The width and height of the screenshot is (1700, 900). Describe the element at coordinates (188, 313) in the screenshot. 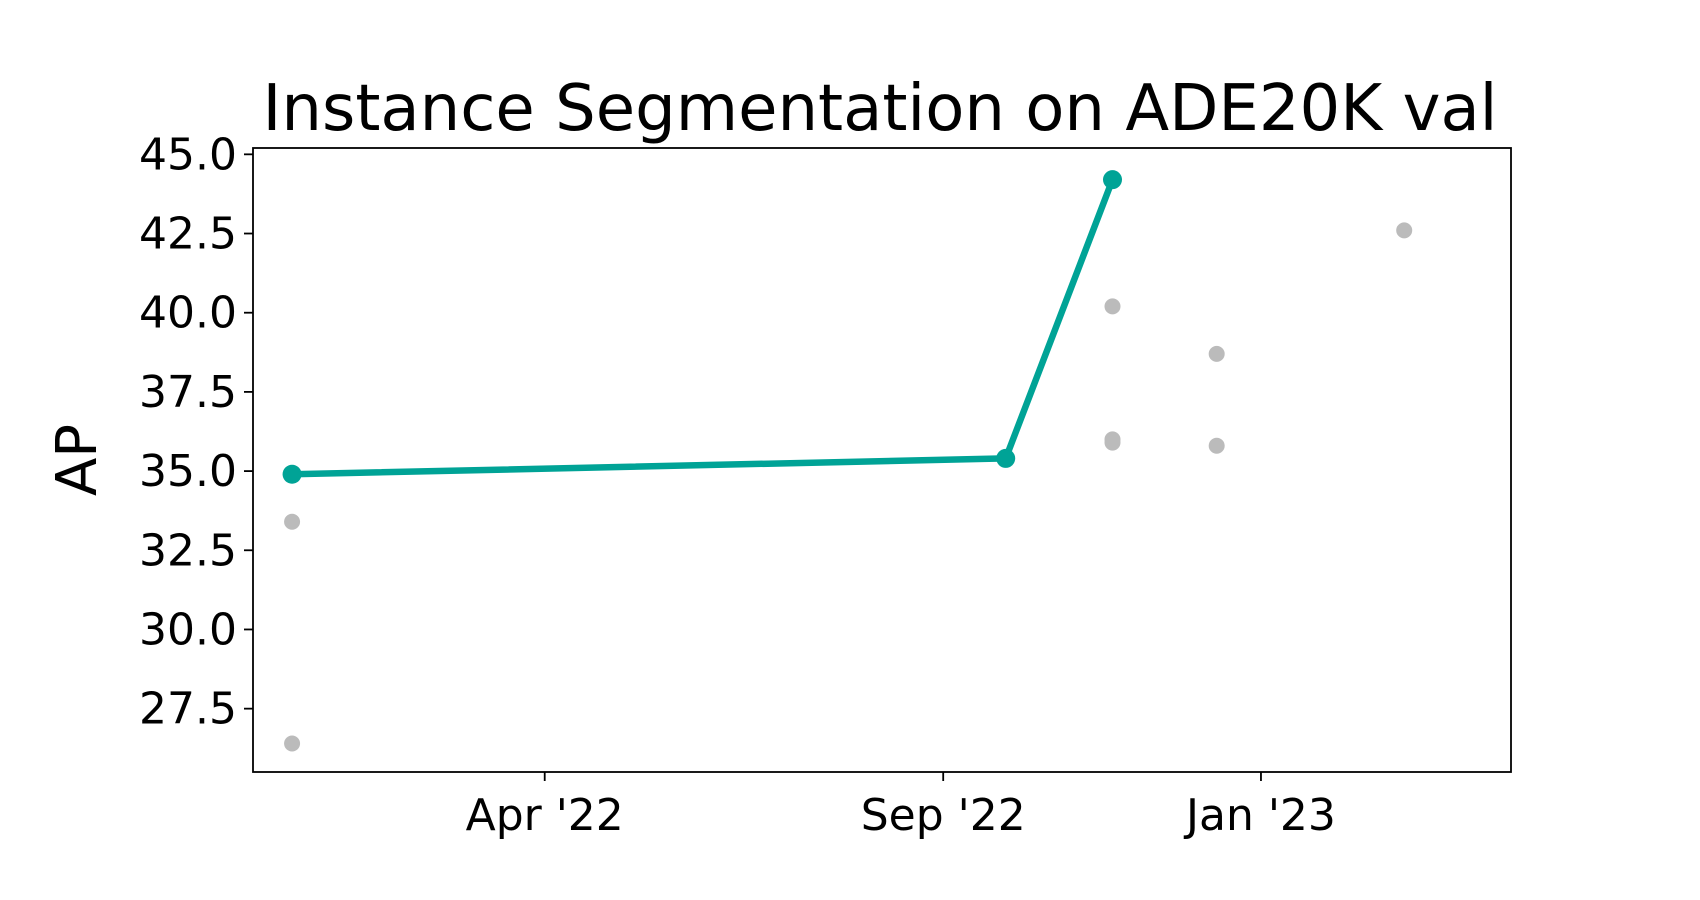

I see `y-tick-label: 40.0` at that location.